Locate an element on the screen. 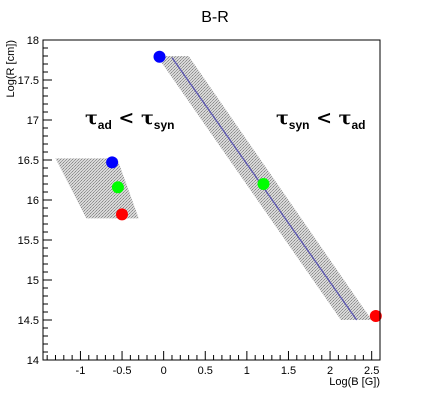 This screenshot has height=401, width=421. y-tick-label: 14 is located at coordinates (33, 361).